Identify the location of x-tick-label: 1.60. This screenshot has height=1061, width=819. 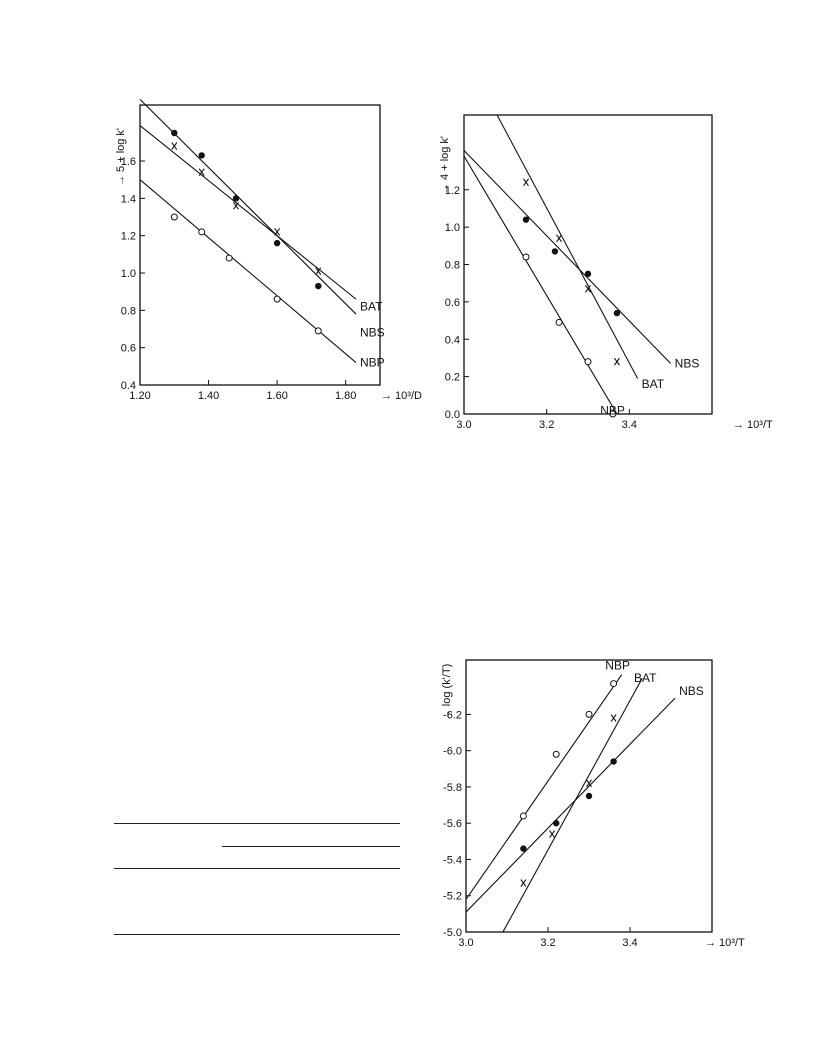
(276, 396).